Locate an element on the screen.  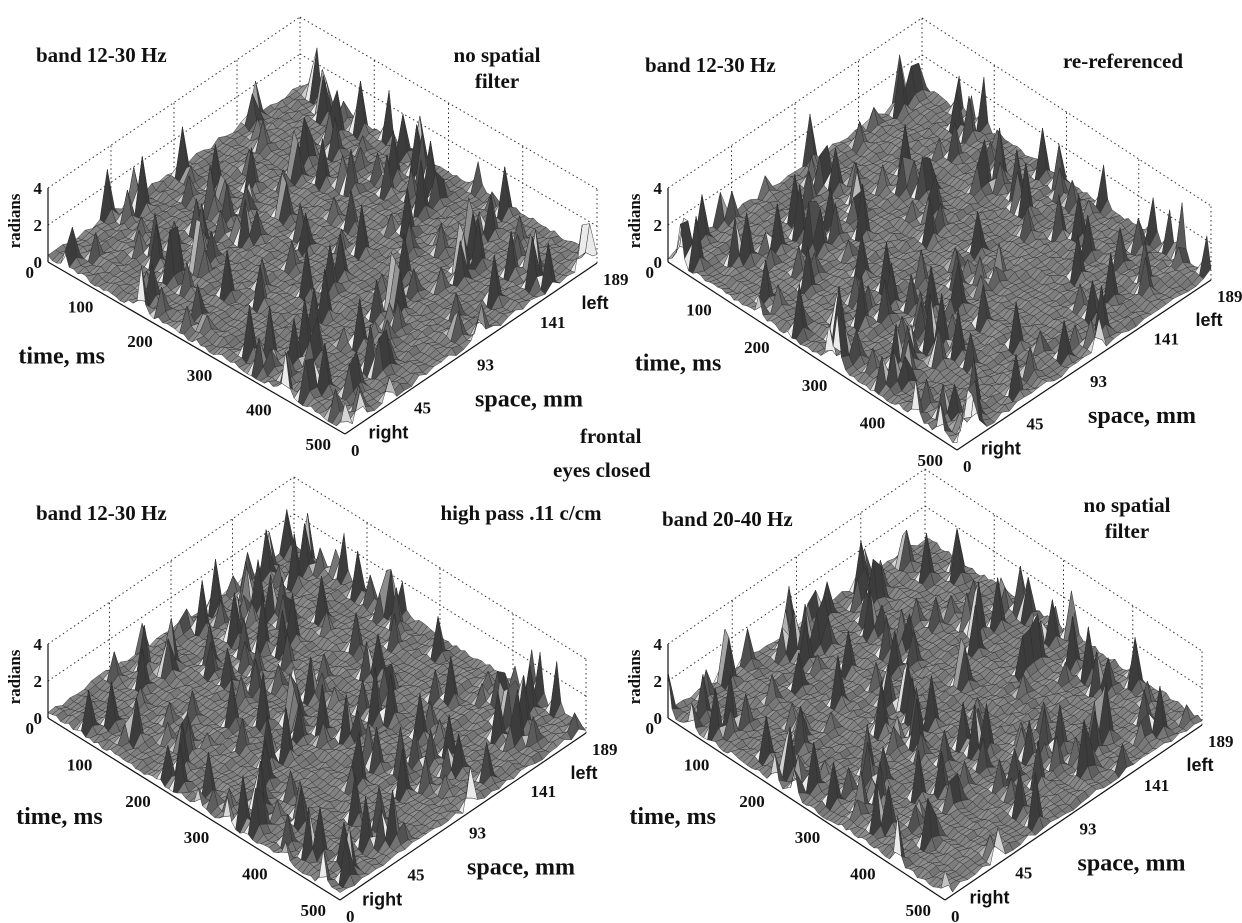
filter-label: high pass .11 c/cm is located at coordinates (521, 513).